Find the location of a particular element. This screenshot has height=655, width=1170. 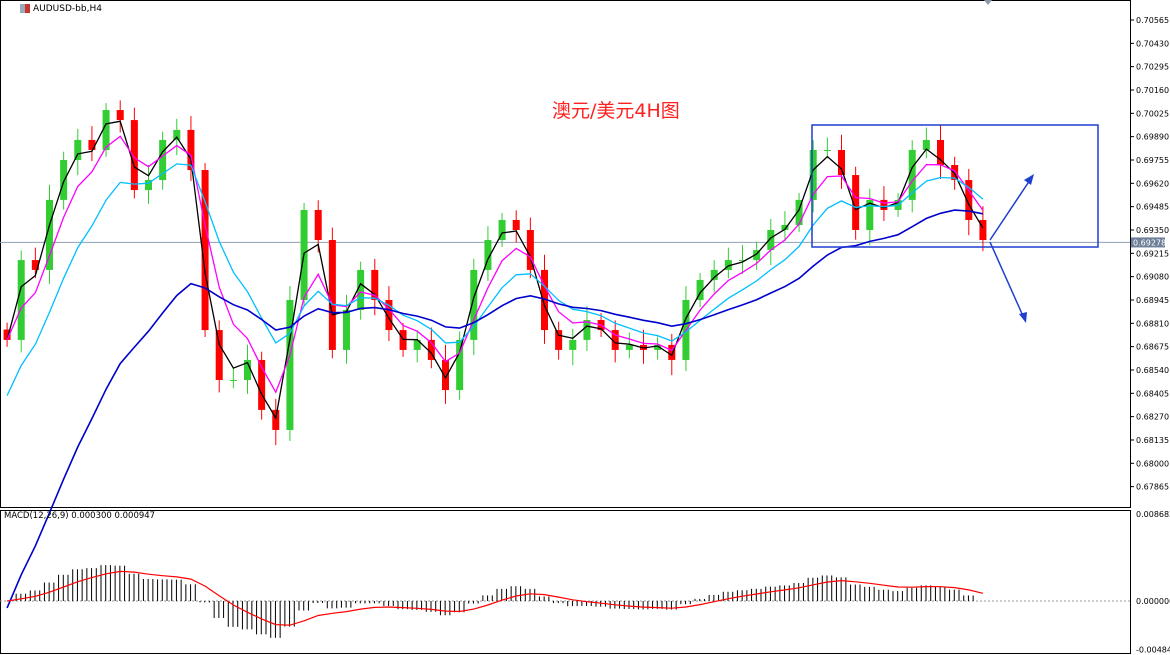

current-price-badge is located at coordinates (1148, 242).